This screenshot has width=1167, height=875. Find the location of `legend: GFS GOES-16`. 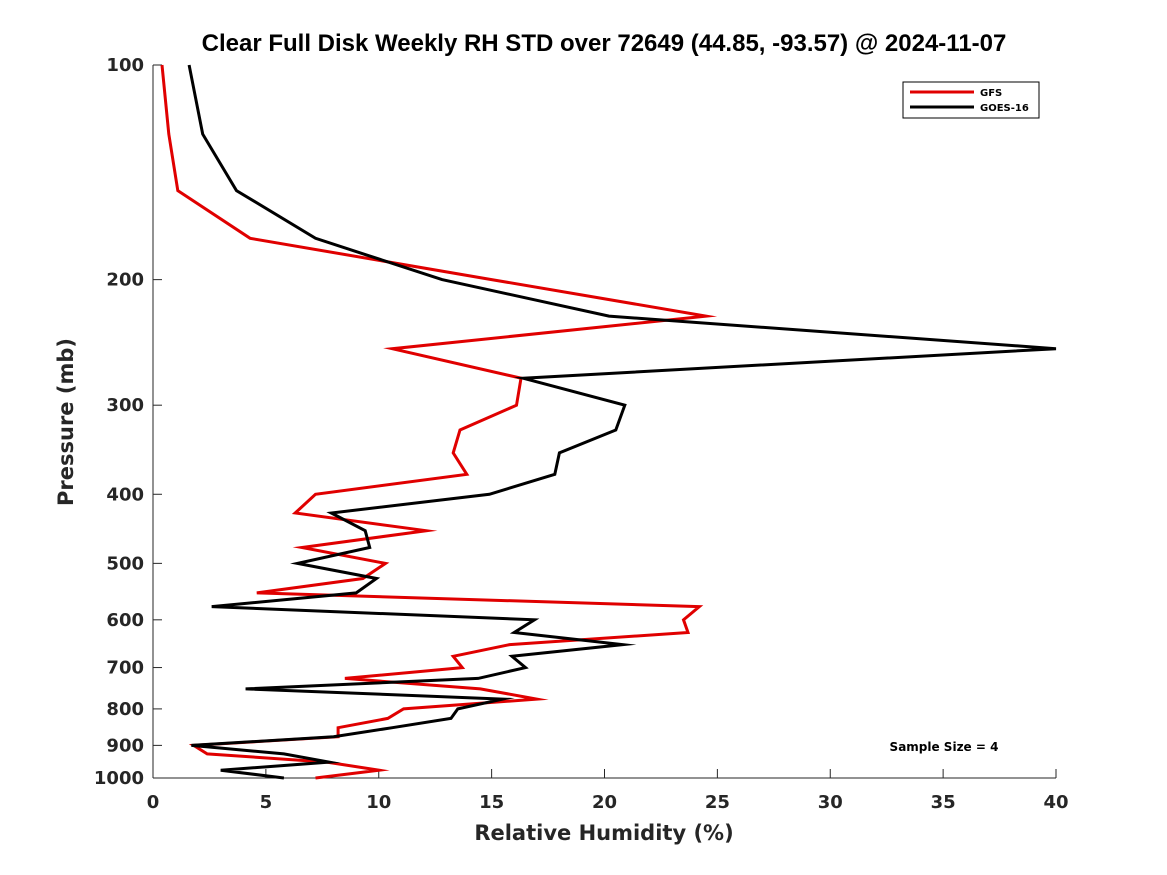

legend: GFS GOES-16 is located at coordinates (971, 100).